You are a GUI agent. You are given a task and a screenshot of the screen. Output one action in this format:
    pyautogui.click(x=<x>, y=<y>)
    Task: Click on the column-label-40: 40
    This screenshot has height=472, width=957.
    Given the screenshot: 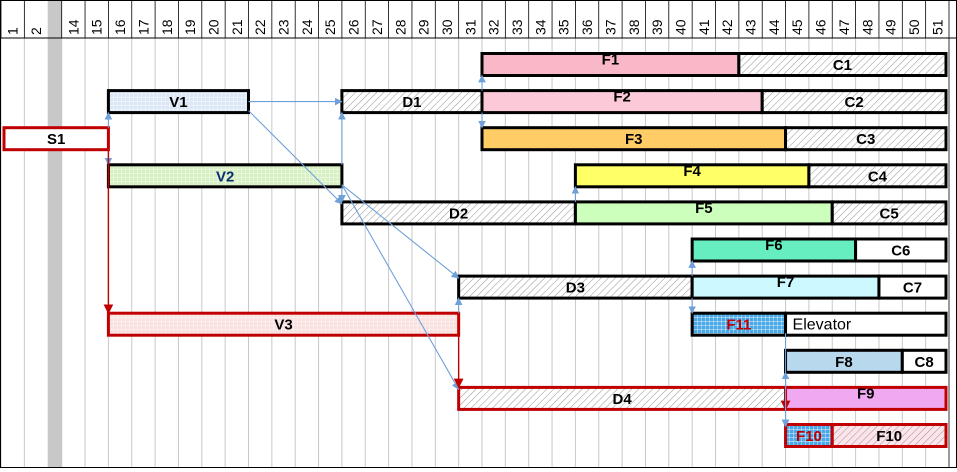 What is the action you would take?
    pyautogui.click(x=680, y=27)
    